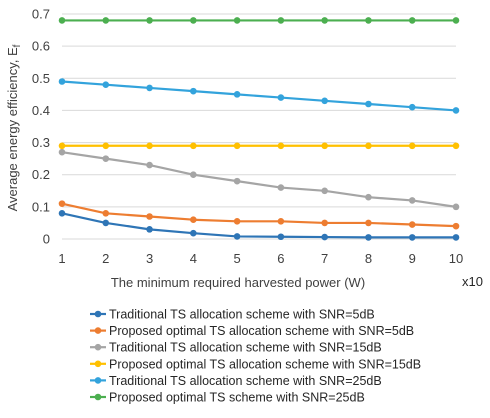 Image resolution: width=490 pixels, height=418 pixels. I want to click on x-axis-label: The minimum required harvested power (W), so click(238, 282).